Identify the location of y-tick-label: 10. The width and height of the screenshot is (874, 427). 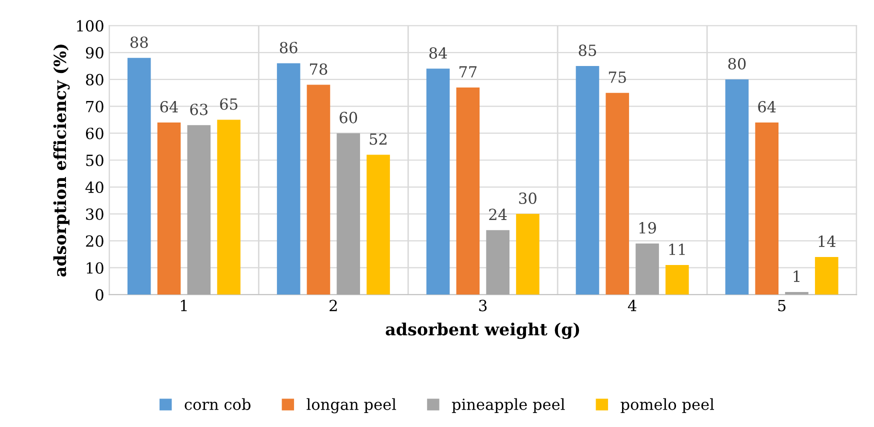
(95, 268).